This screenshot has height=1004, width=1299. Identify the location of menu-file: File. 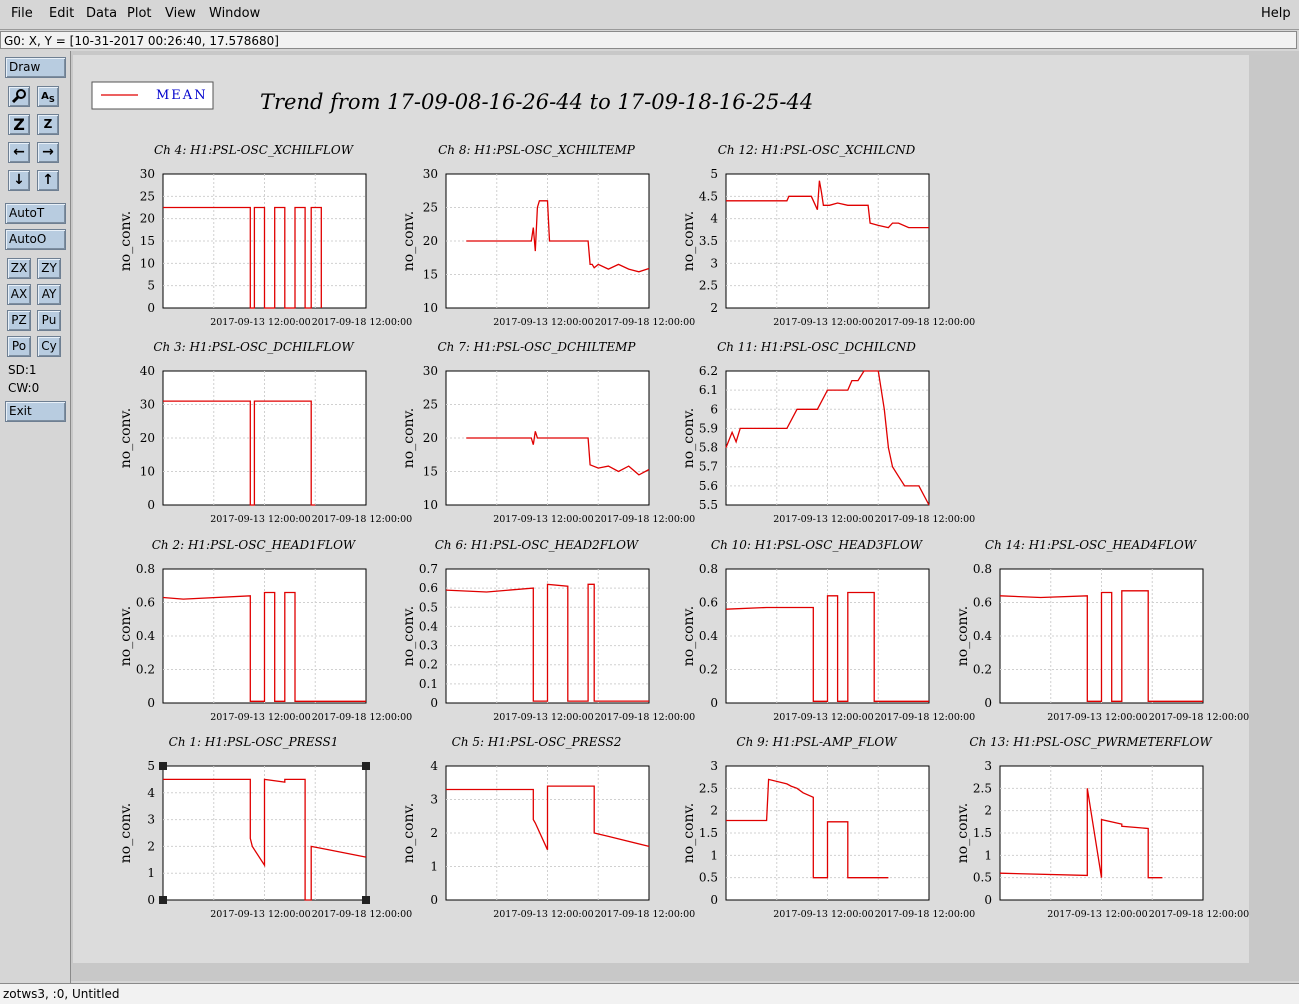
(22, 13).